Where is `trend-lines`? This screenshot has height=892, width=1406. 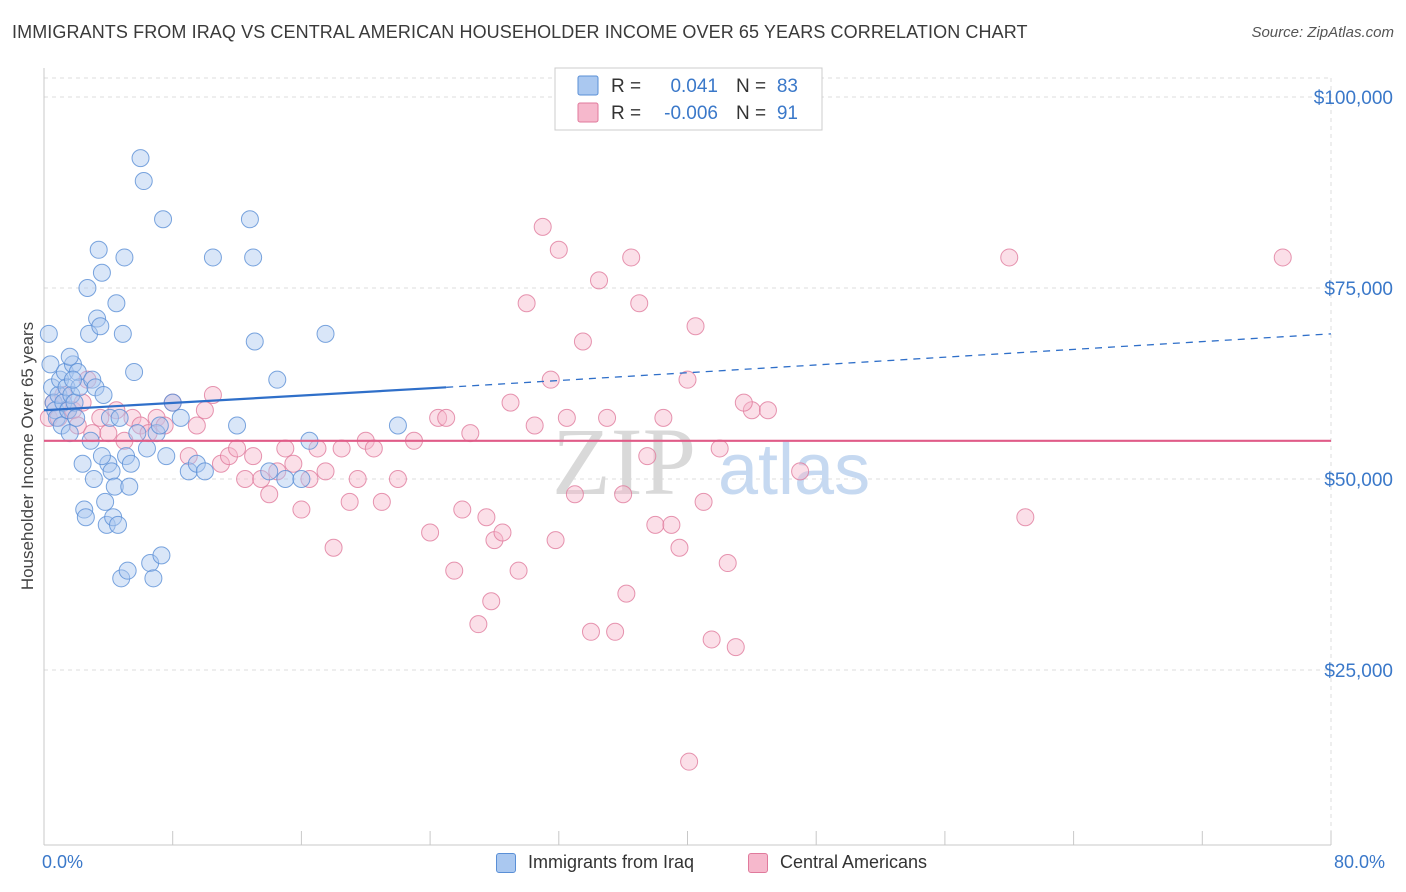 trend-lines is located at coordinates (687, 387).